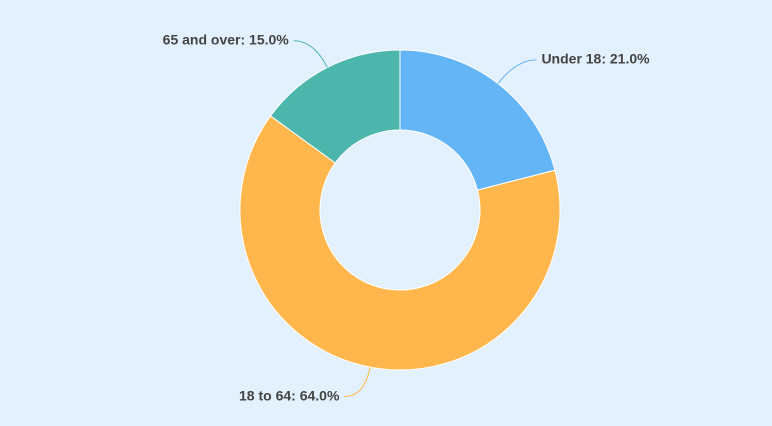 The height and width of the screenshot is (426, 772). I want to click on slice-label: 65 and over: 15.0%, so click(226, 39).